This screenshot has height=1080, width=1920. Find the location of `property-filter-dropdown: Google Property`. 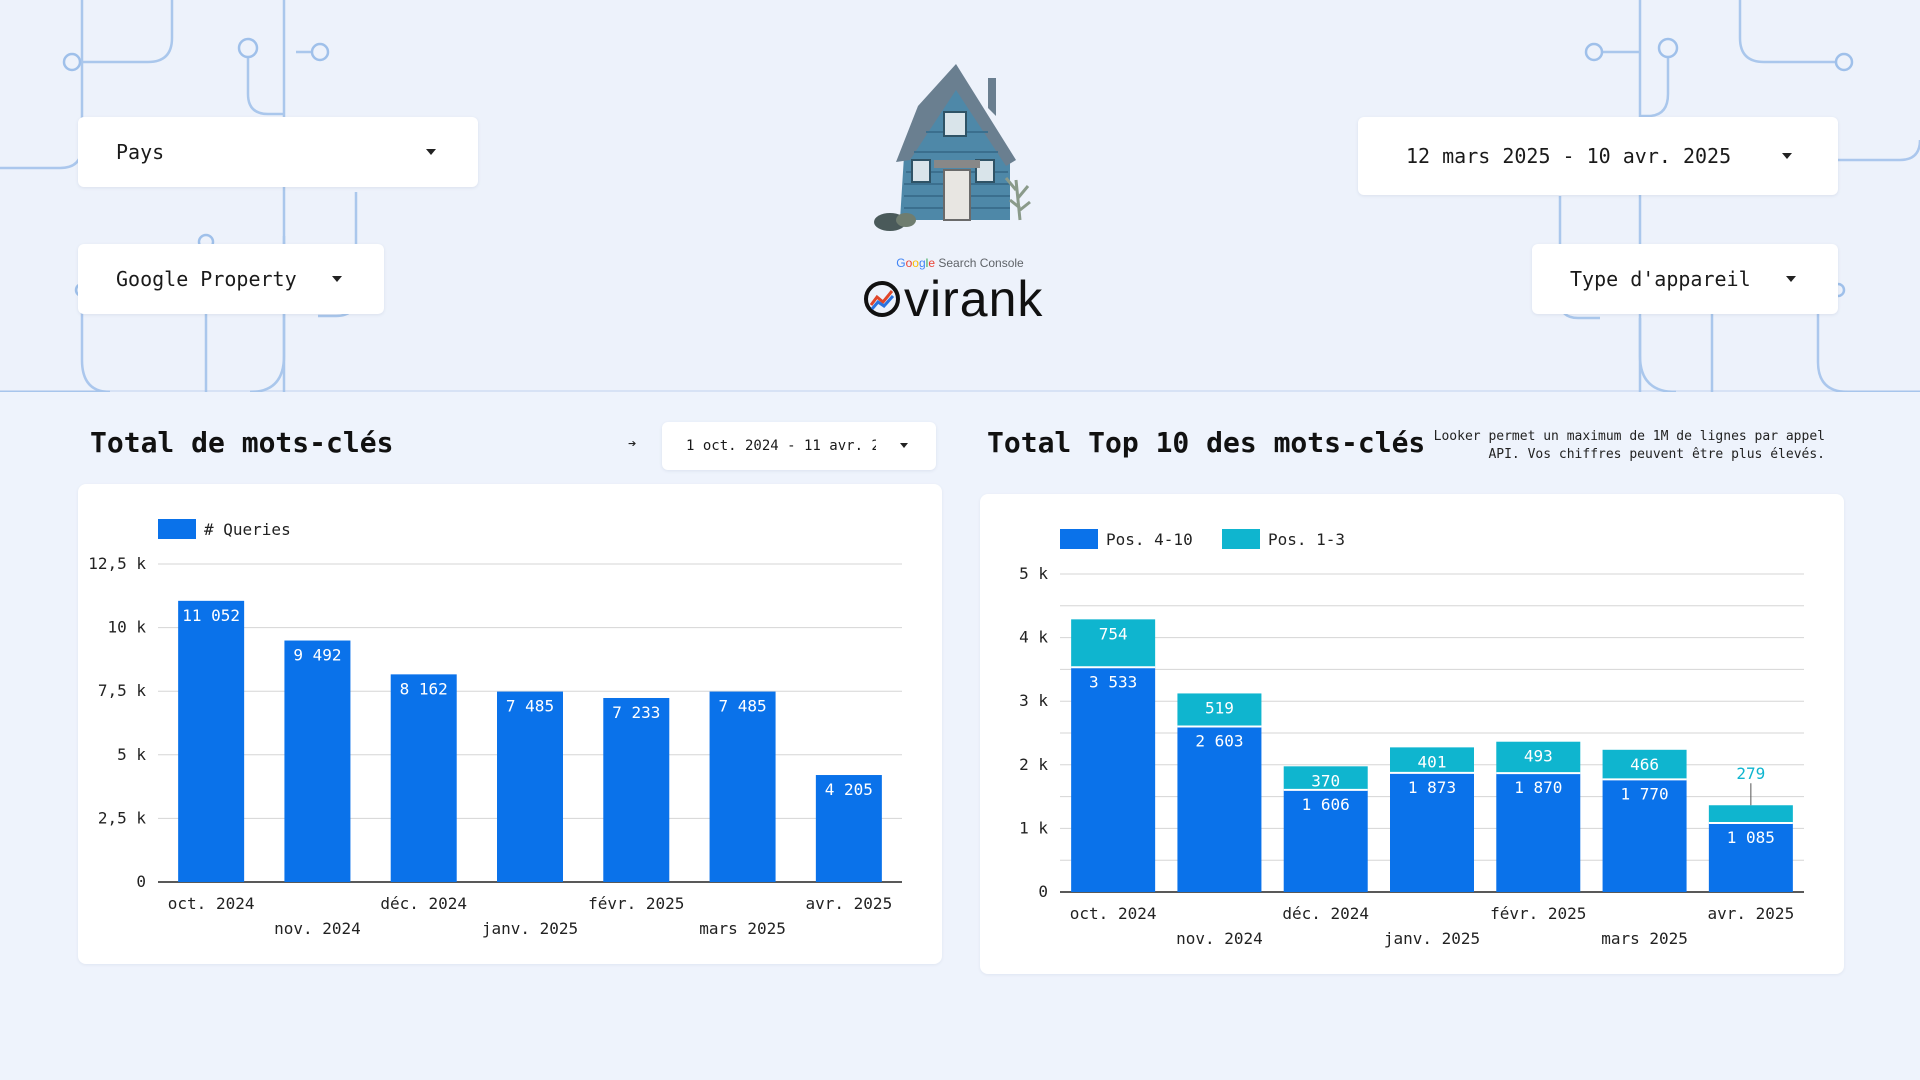

property-filter-dropdown: Google Property is located at coordinates (231, 279).